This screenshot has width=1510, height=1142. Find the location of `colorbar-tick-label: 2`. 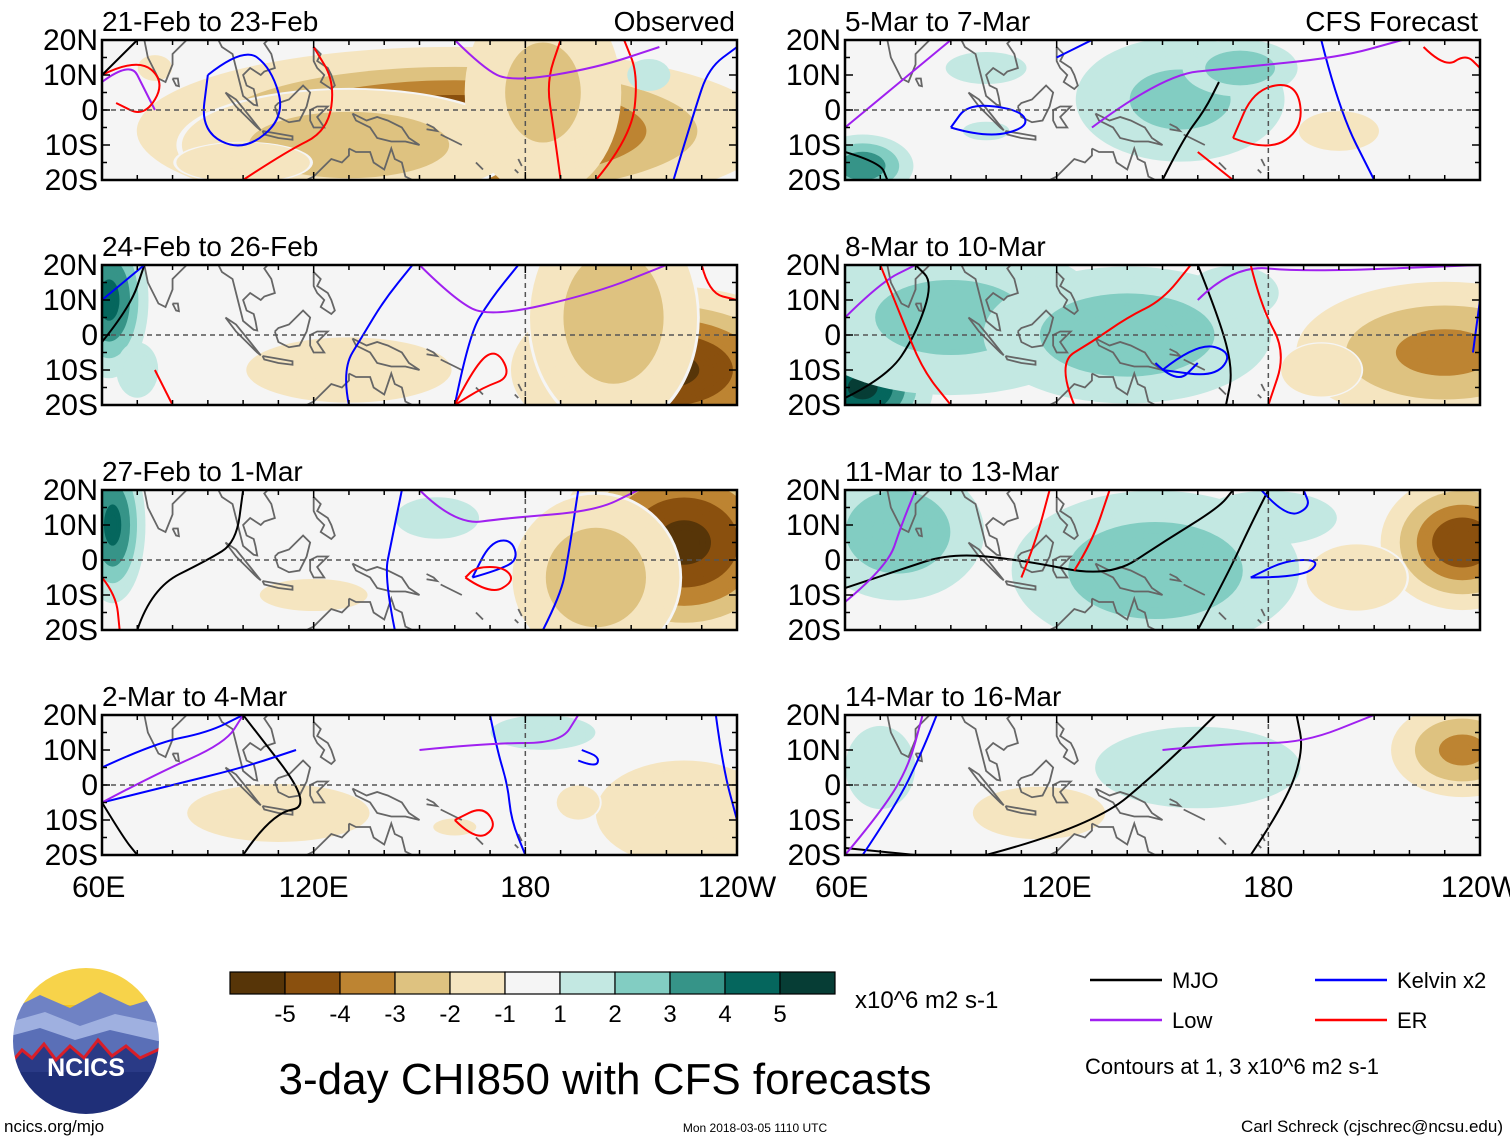

colorbar-tick-label: 2 is located at coordinates (614, 1014).